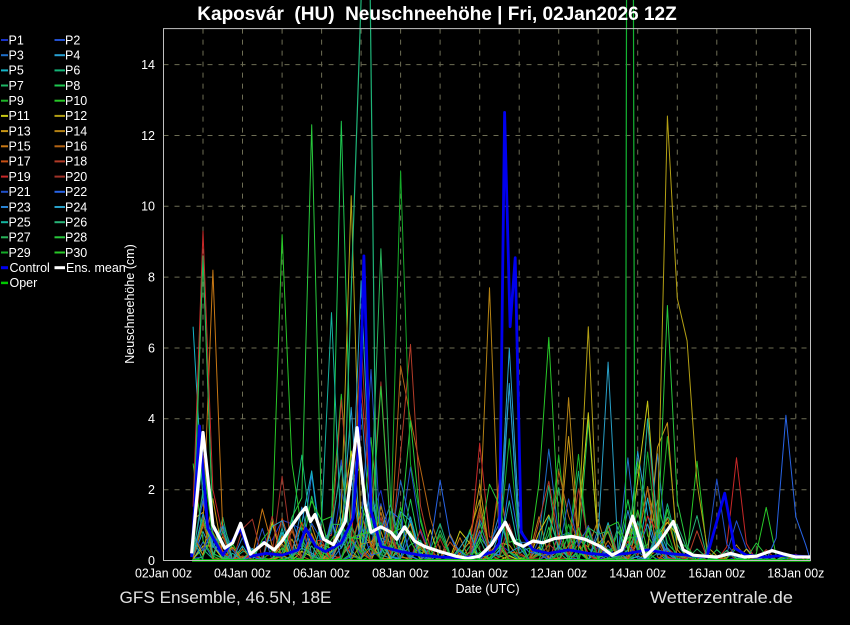  I want to click on svg-text: P5, so click(16, 71).